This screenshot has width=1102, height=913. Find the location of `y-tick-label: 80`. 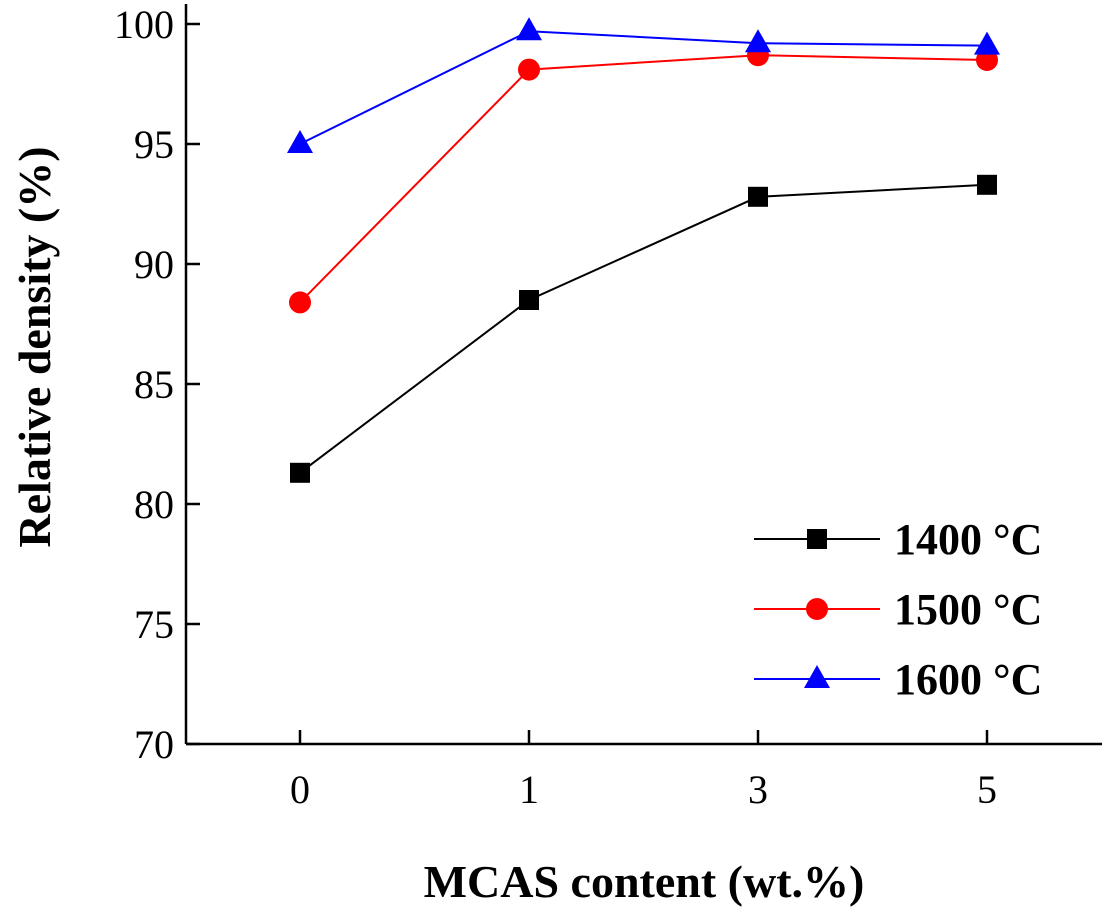

y-tick-label: 80 is located at coordinates (154, 504).